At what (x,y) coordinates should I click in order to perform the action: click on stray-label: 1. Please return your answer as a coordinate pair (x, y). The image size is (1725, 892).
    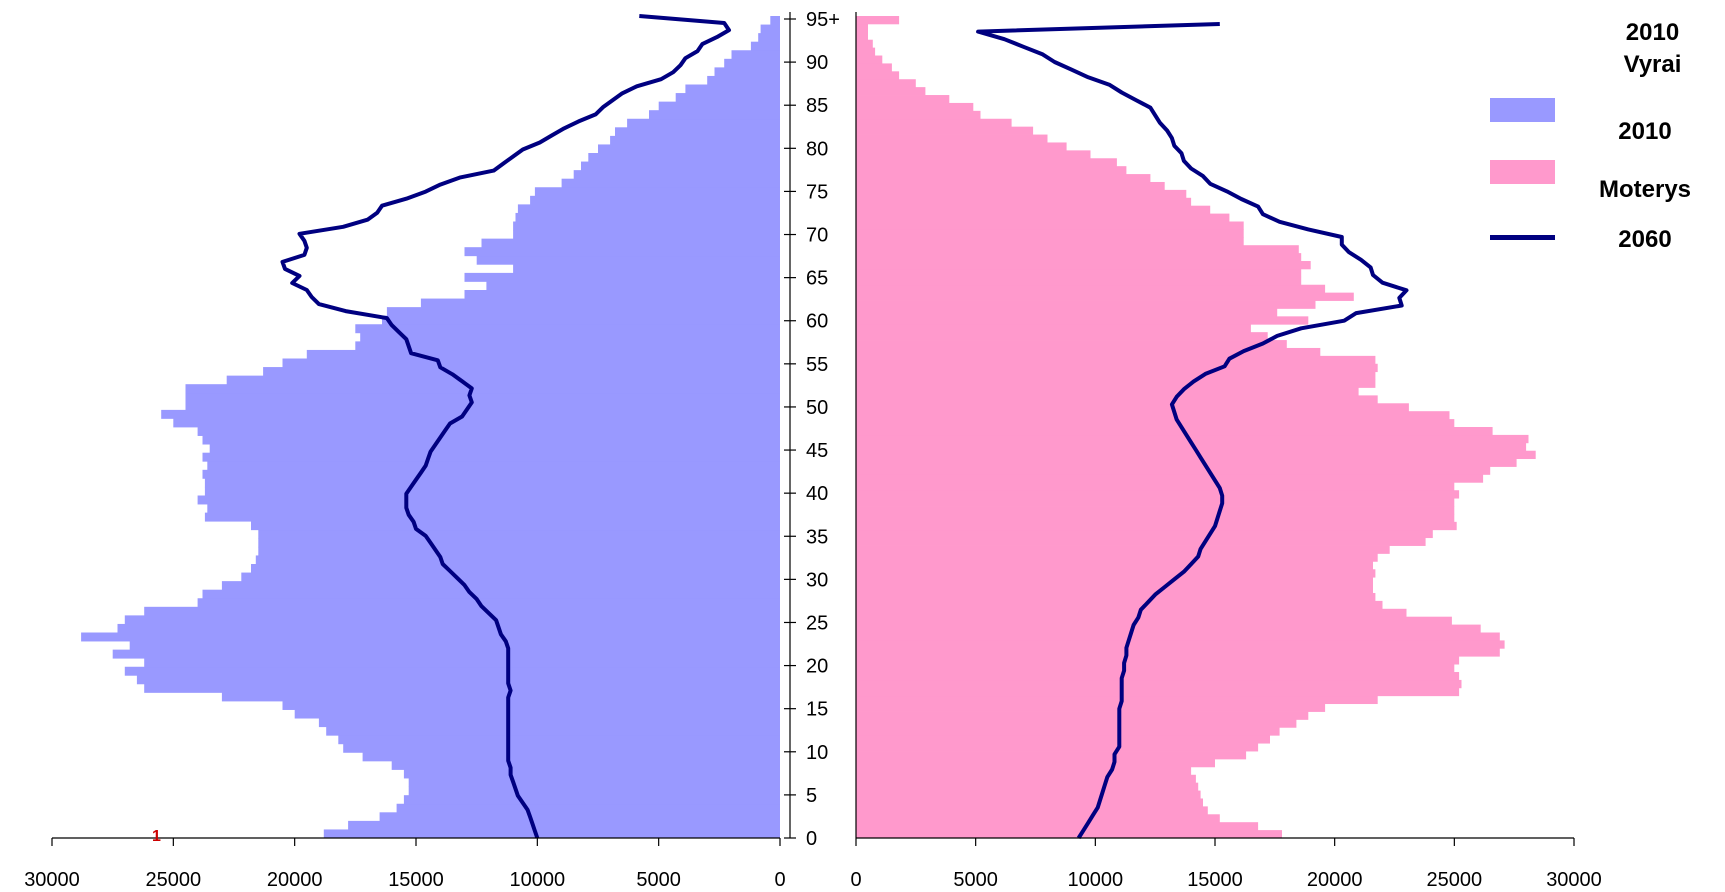
    Looking at the image, I should click on (156, 836).